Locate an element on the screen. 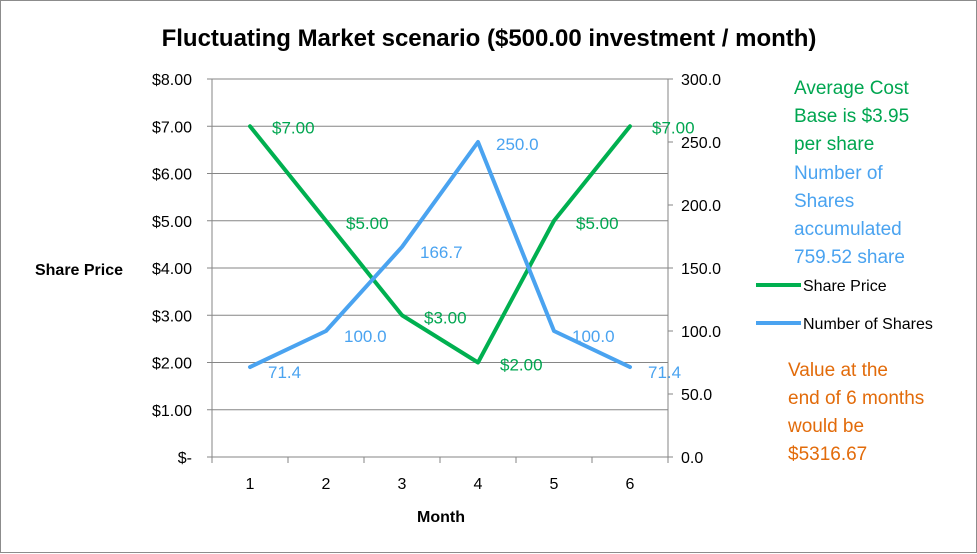 This screenshot has width=977, height=554. y-axis-title: Share Price is located at coordinates (79, 270).